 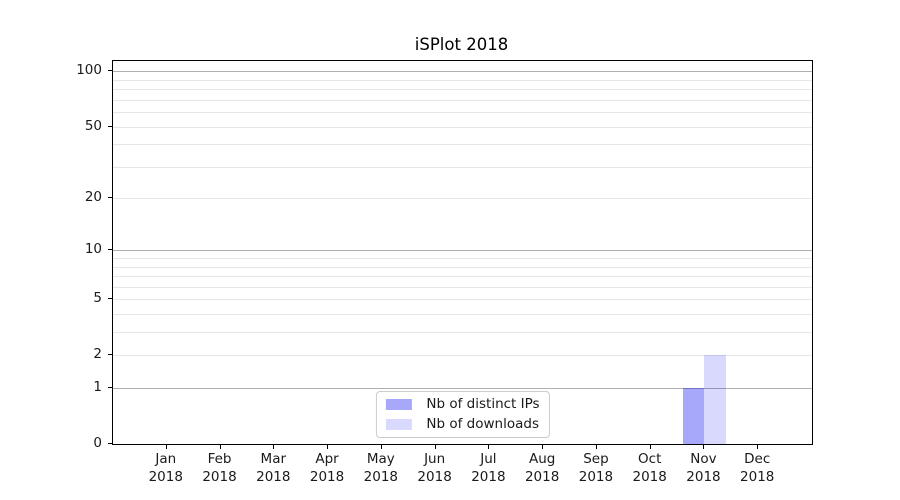 I want to click on x-tick-month-dec: Dec, so click(x=757, y=459).